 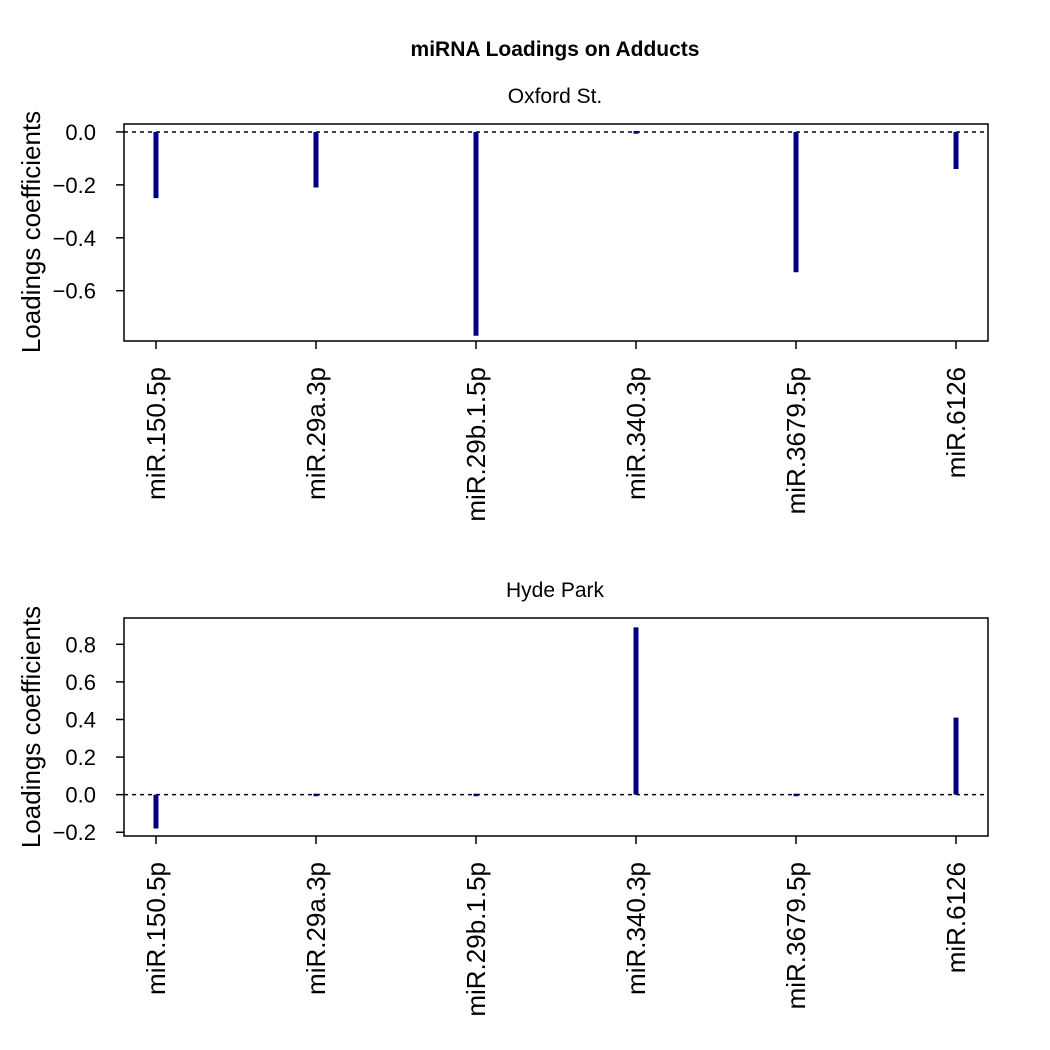 I want to click on figure-title: miRNA Loadings on Adducts, so click(x=555, y=49).